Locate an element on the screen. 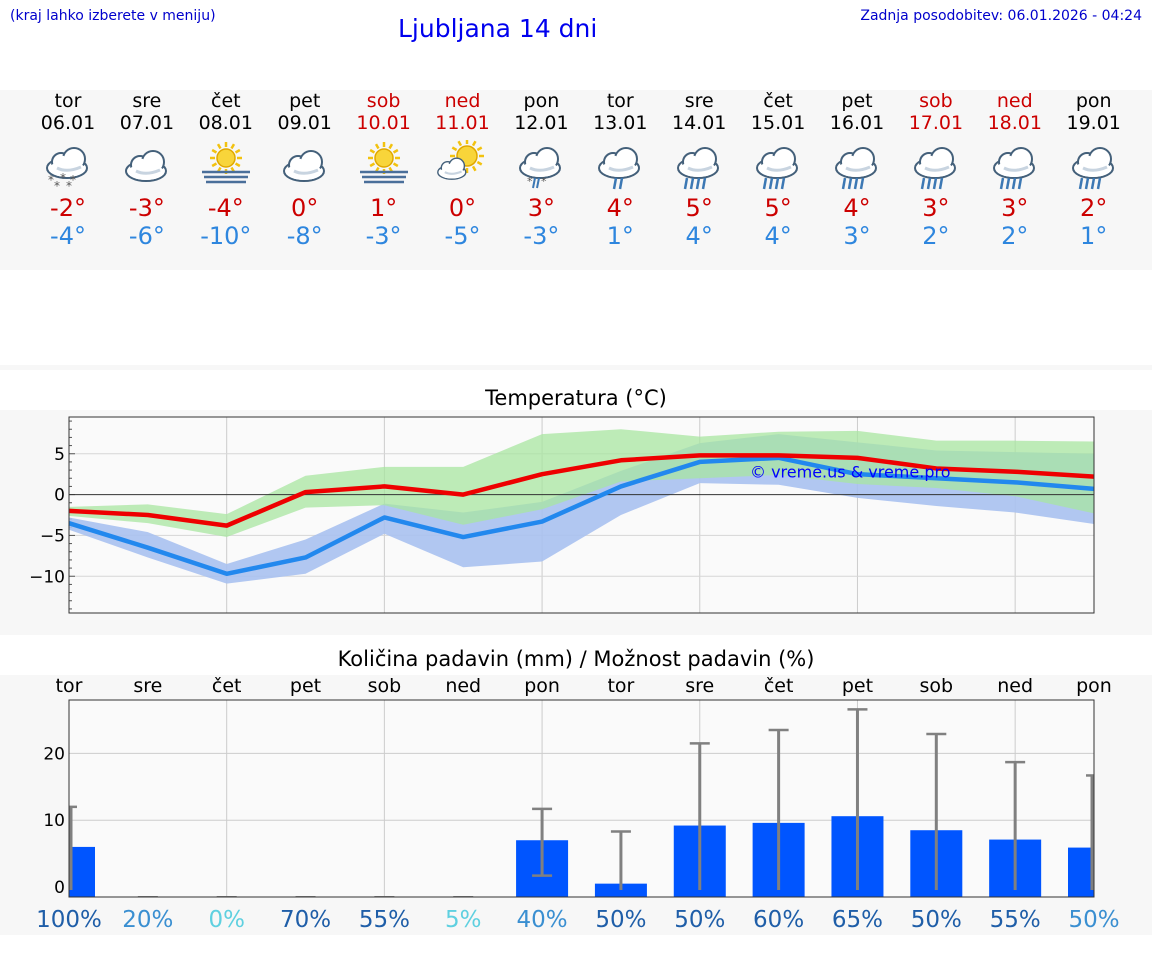 This screenshot has width=1152, height=975. precip-probability: 70% is located at coordinates (305, 920).